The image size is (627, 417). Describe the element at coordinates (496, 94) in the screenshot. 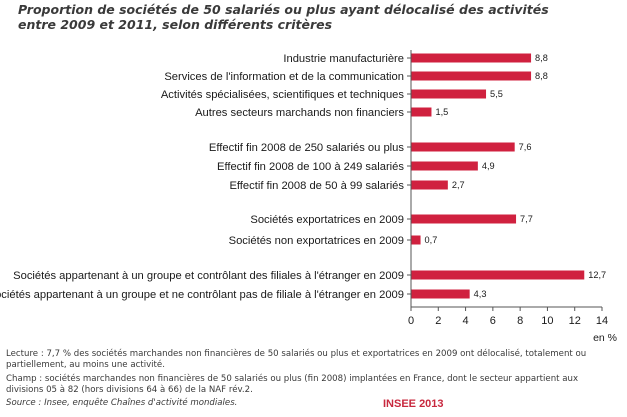

I see `data-label: 5,5` at that location.